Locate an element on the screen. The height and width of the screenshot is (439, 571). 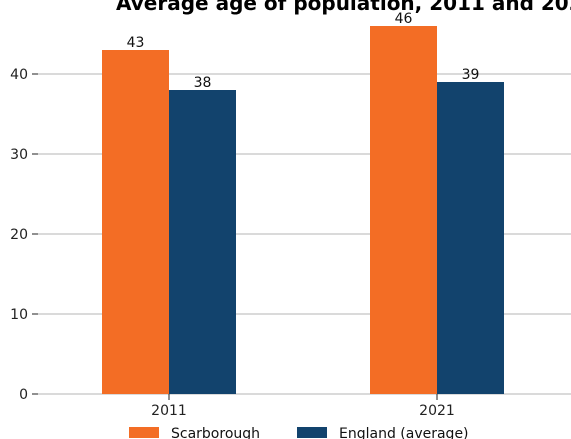
data-label: 39 is located at coordinates (471, 75).